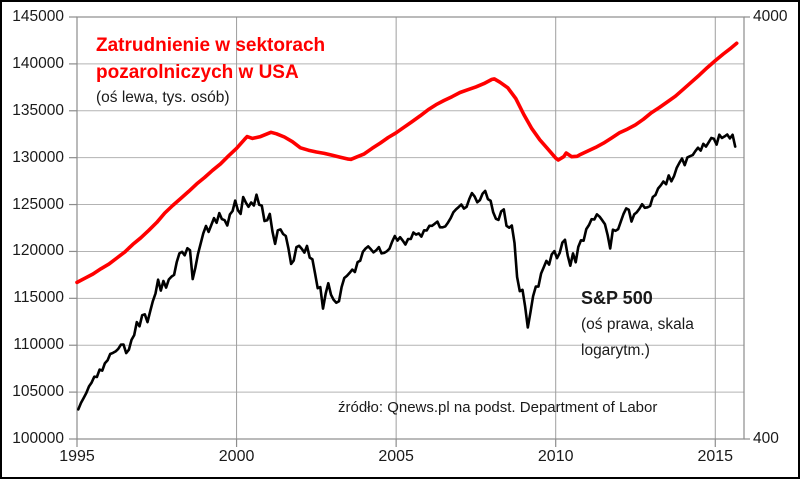 The image size is (800, 479). What do you see at coordinates (38, 345) in the screenshot?
I see `y-axis-label: 110000` at bounding box center [38, 345].